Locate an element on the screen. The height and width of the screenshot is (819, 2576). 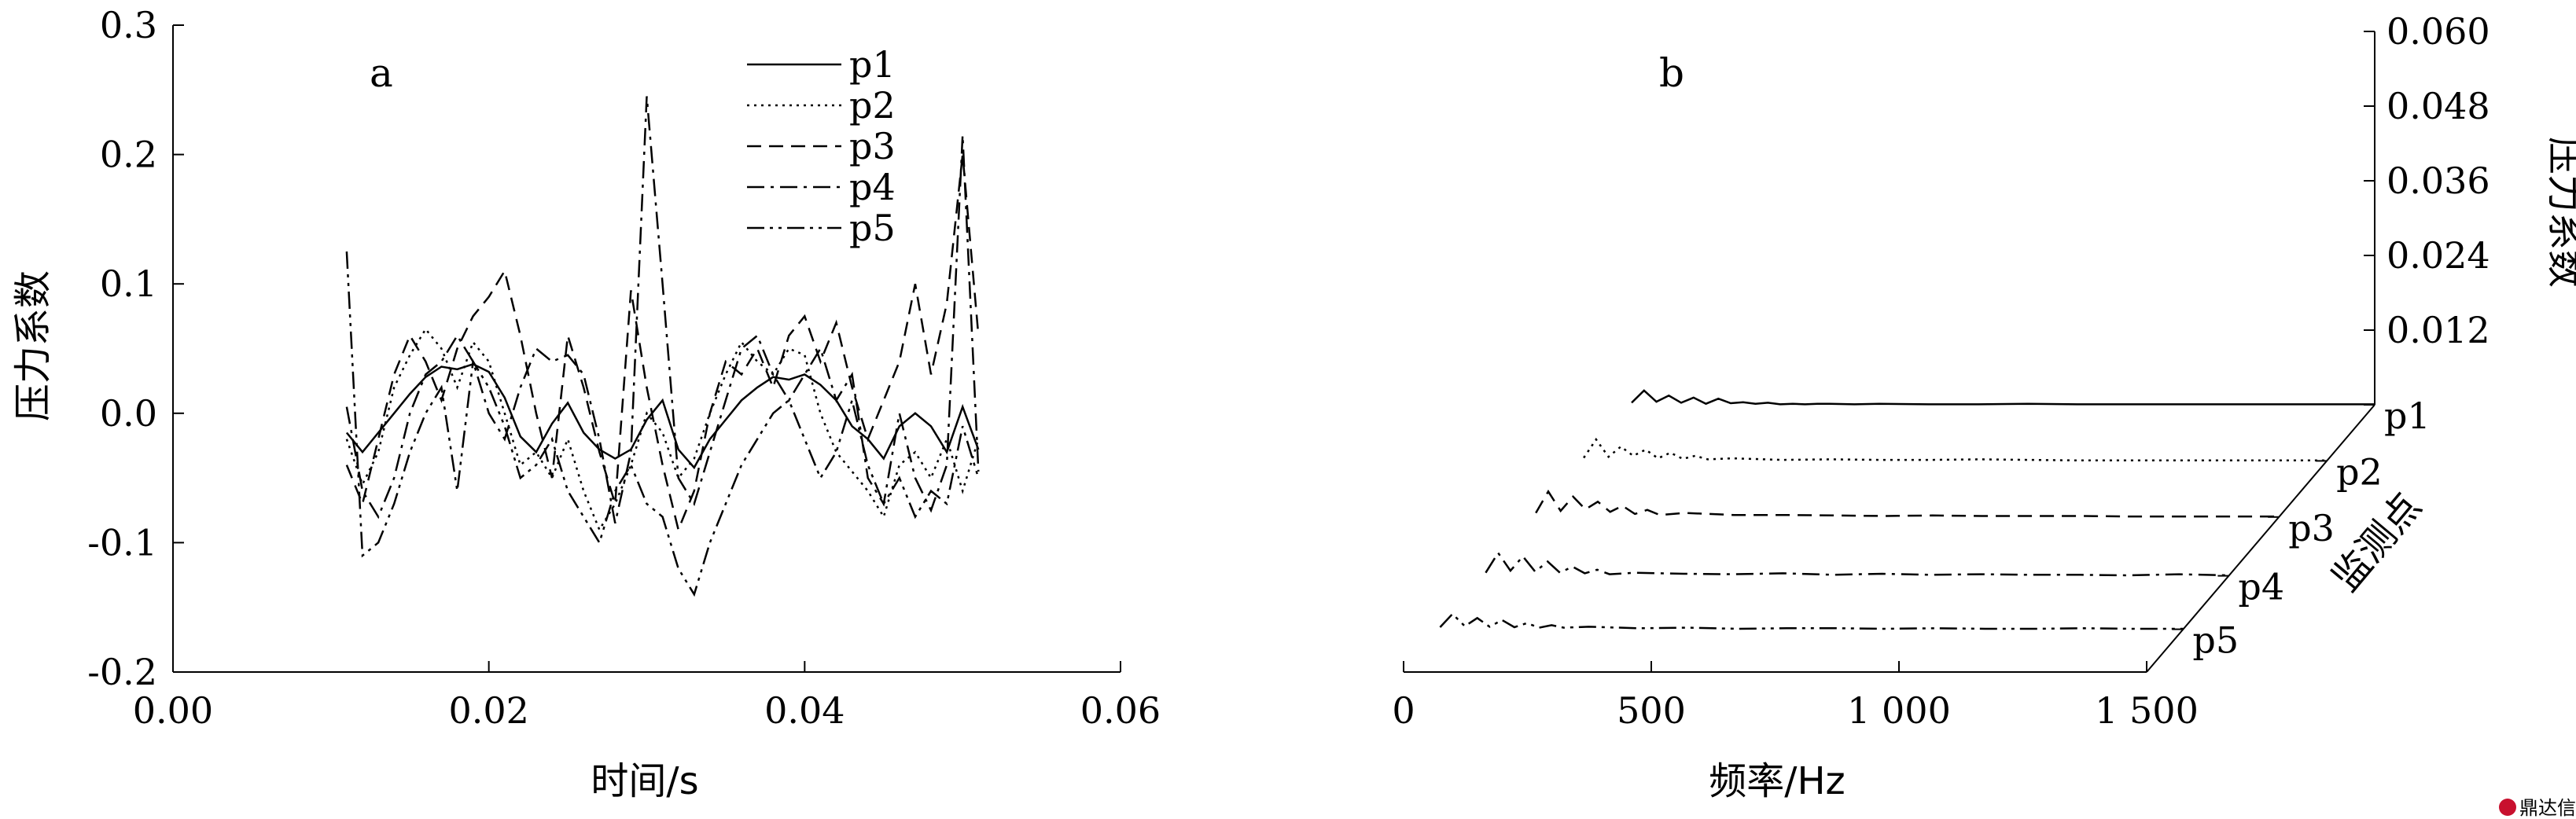
legend-label-p4: p4 is located at coordinates (873, 187).